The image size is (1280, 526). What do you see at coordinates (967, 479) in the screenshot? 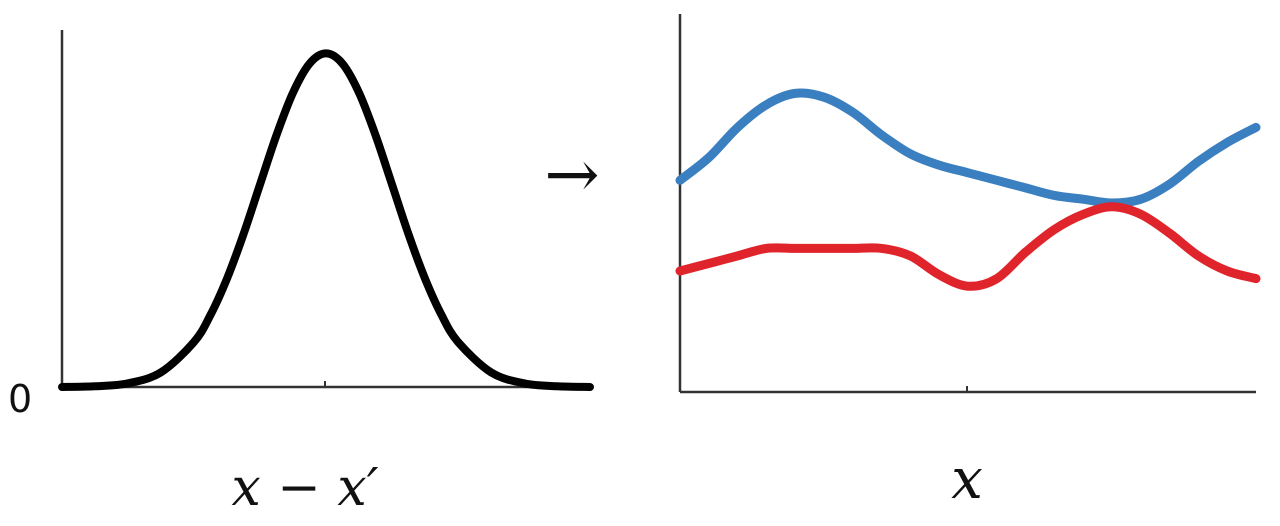
I see `right-x-axis-label: x` at bounding box center [967, 479].